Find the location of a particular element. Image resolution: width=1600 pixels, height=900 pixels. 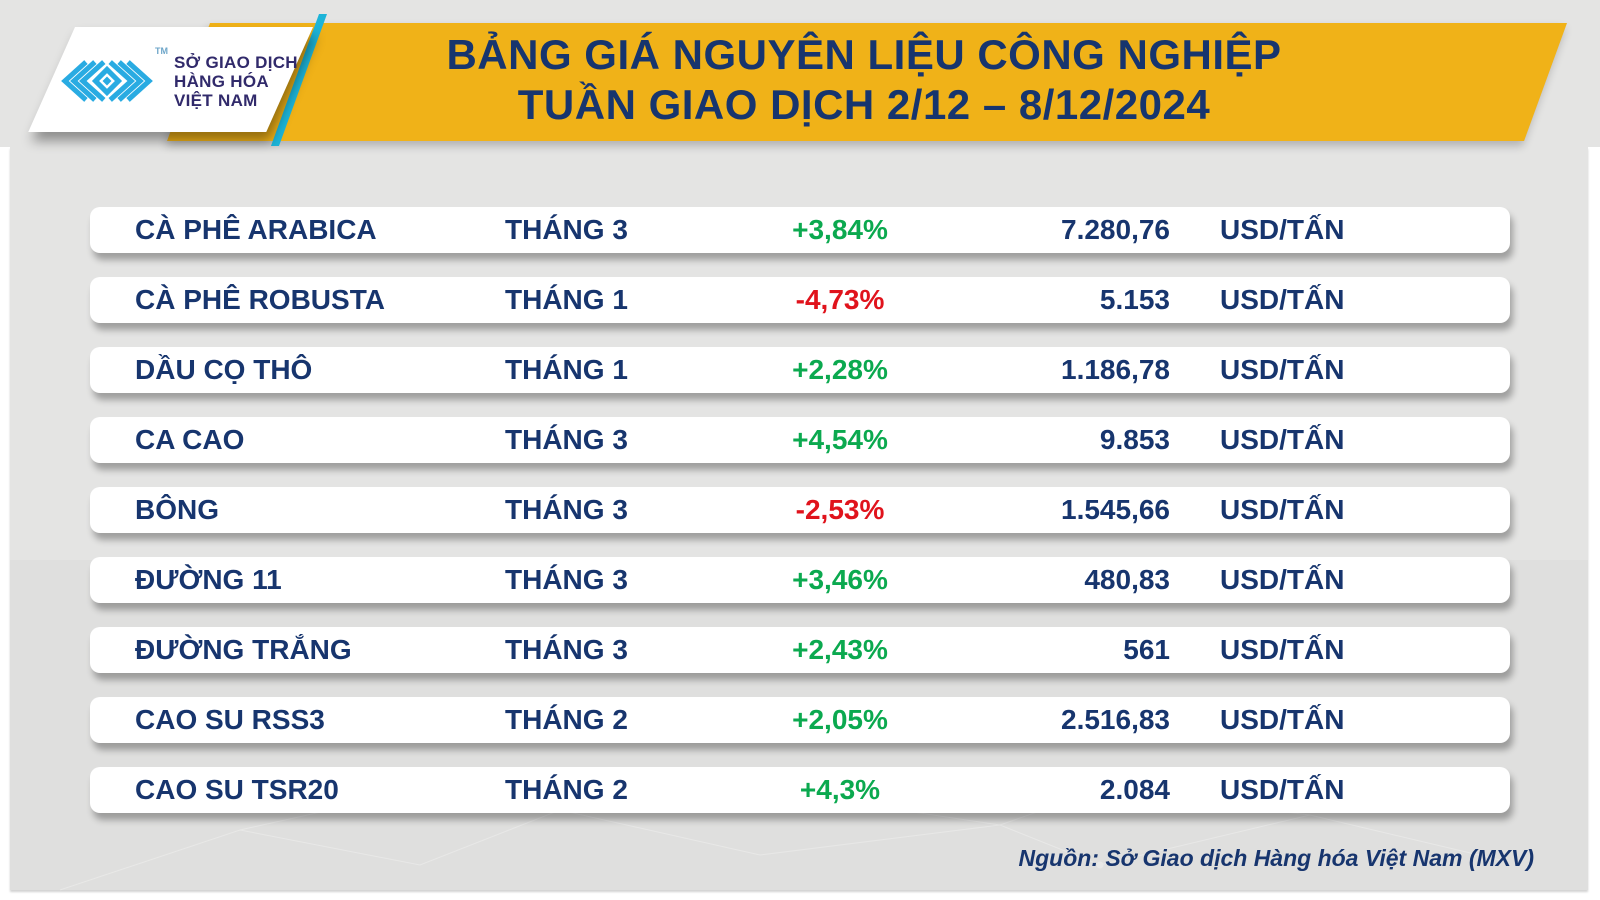

commodity-name: BÔNG is located at coordinates (177, 509).